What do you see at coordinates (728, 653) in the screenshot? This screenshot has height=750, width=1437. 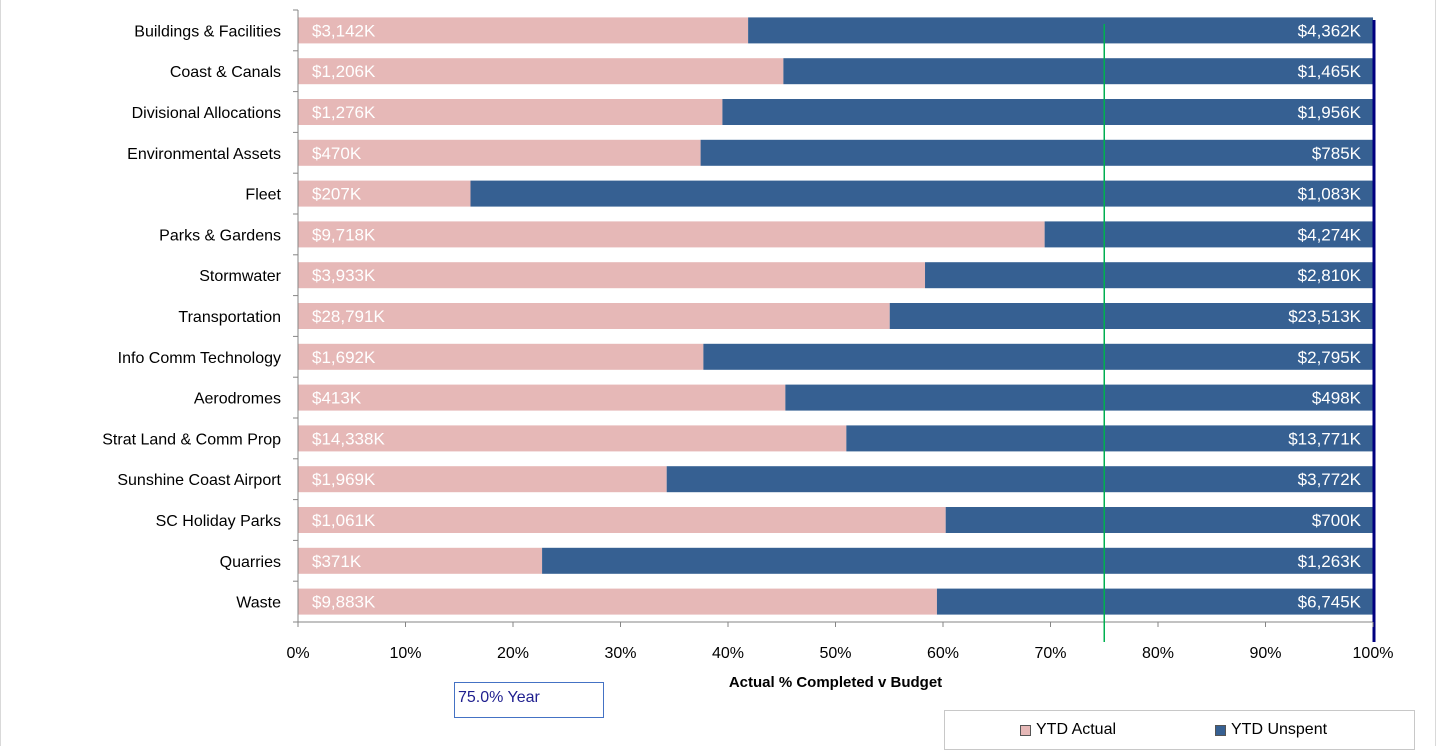 I see `x-tick-label-4: 40%` at bounding box center [728, 653].